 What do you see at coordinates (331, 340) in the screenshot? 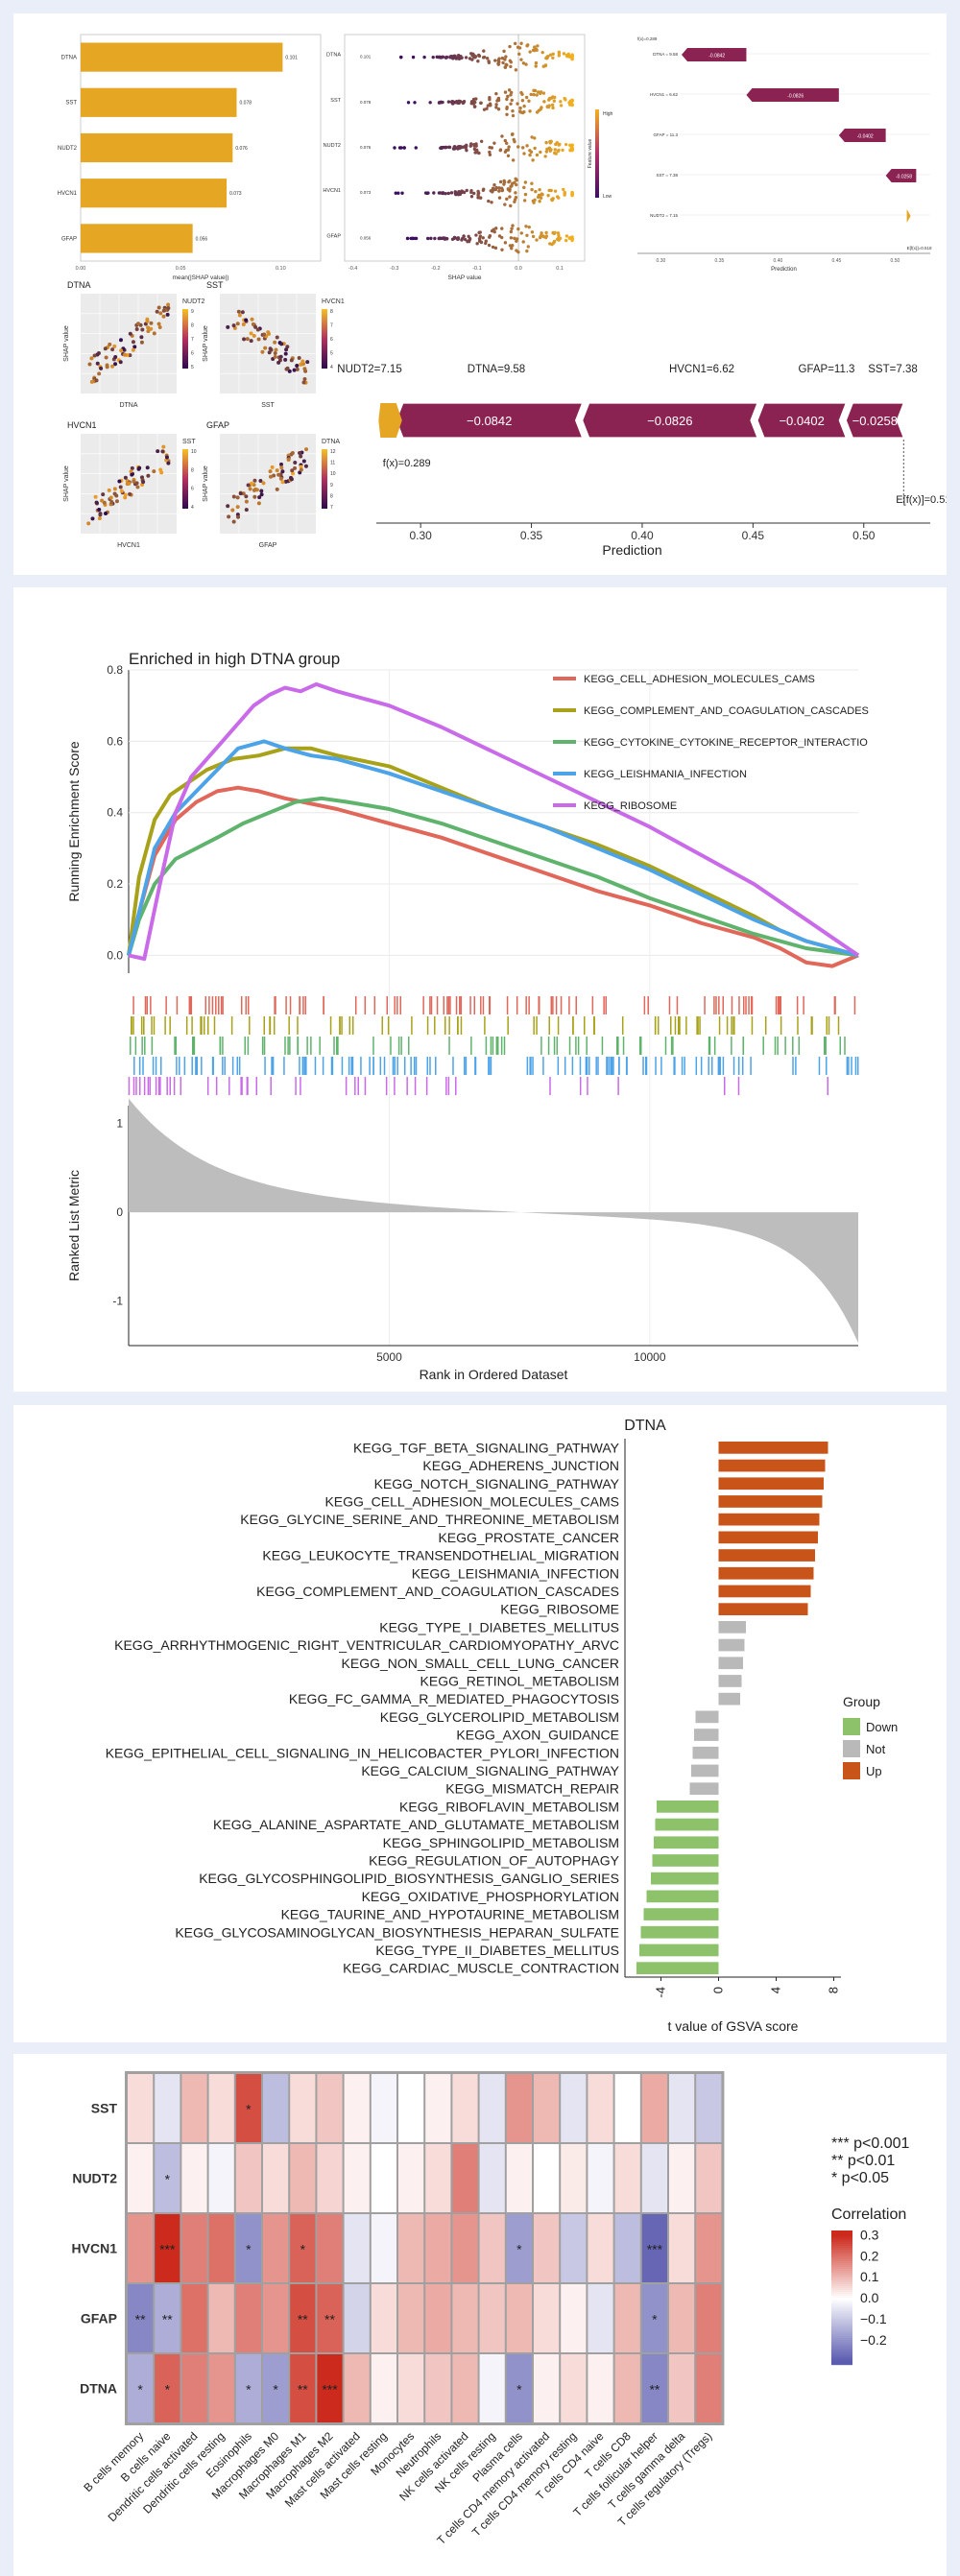
I see `dependence-colorbar-tick: 6` at bounding box center [331, 340].